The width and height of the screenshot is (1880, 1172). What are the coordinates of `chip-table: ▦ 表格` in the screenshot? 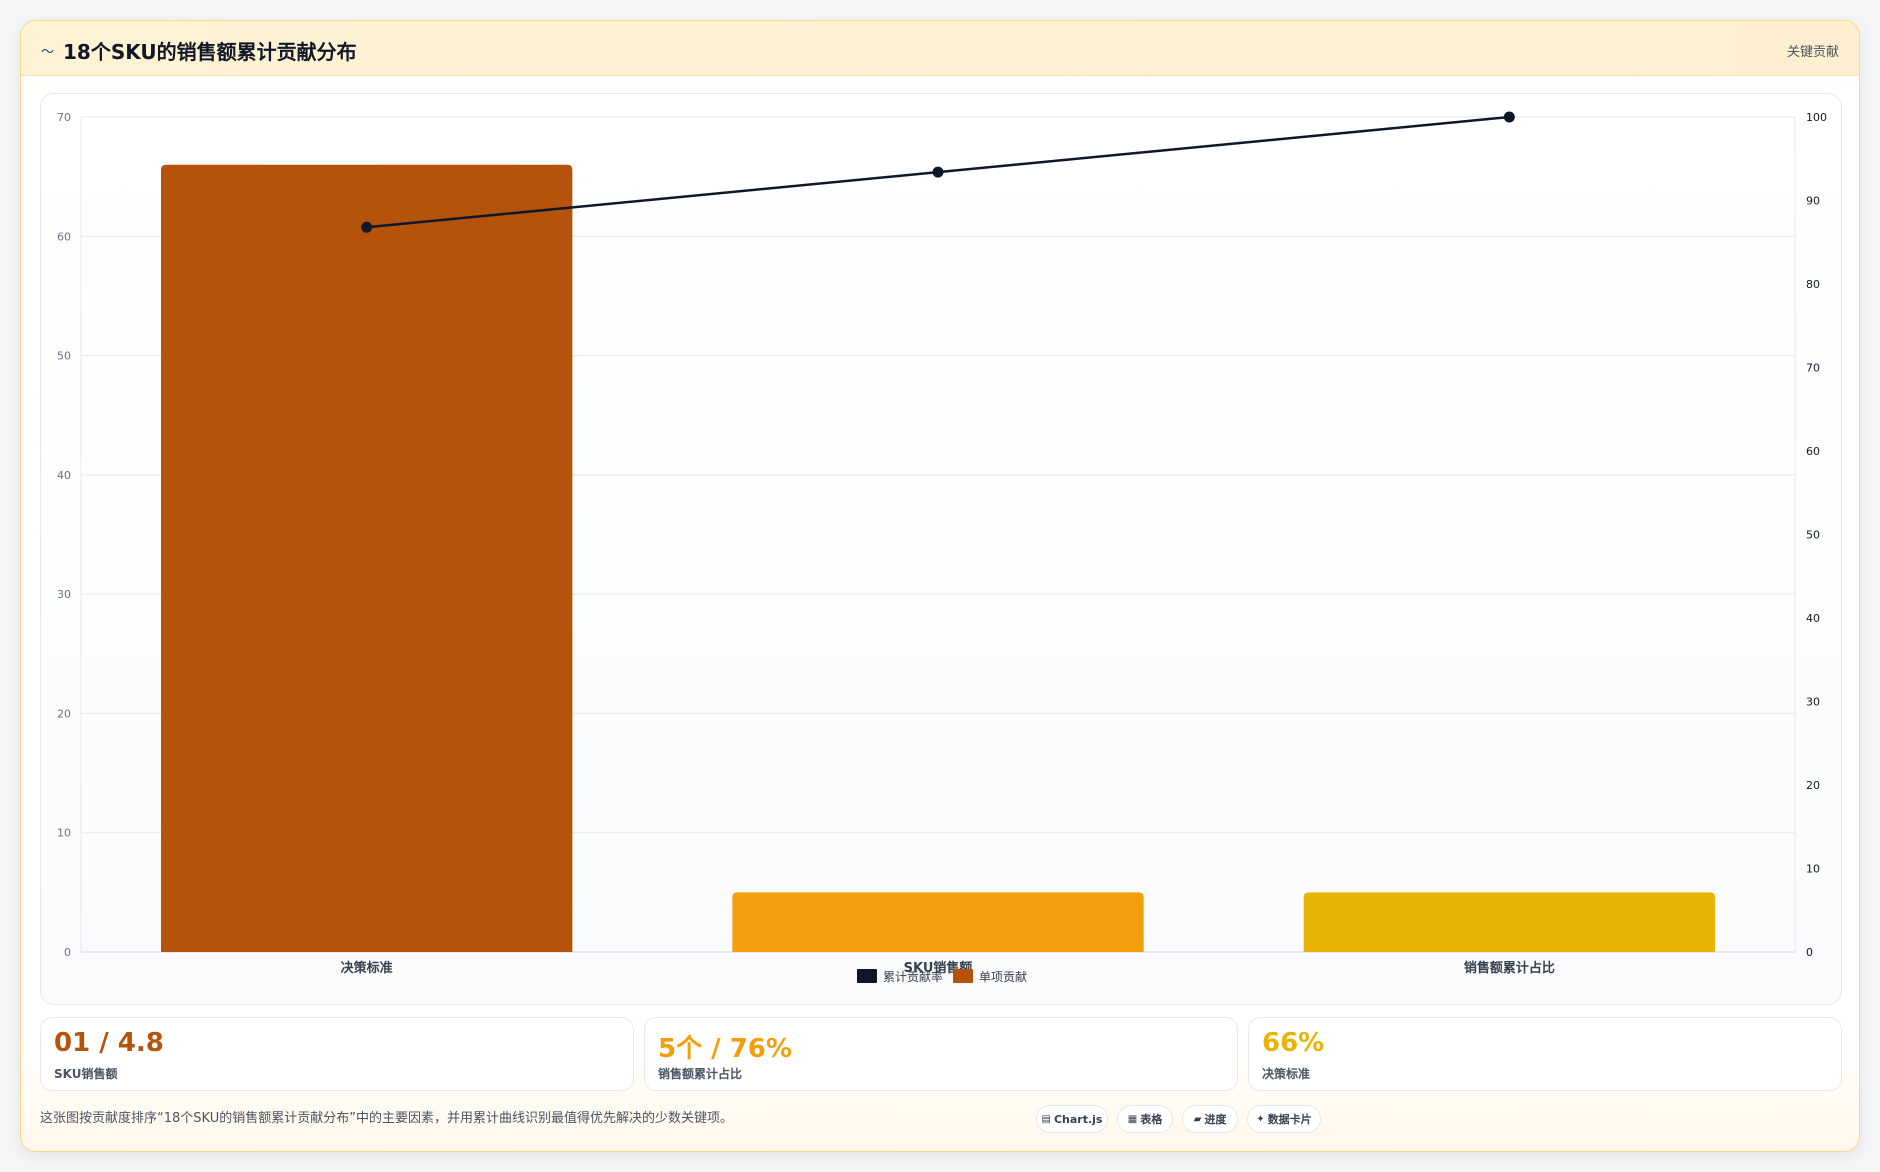 It's located at (1145, 1119).